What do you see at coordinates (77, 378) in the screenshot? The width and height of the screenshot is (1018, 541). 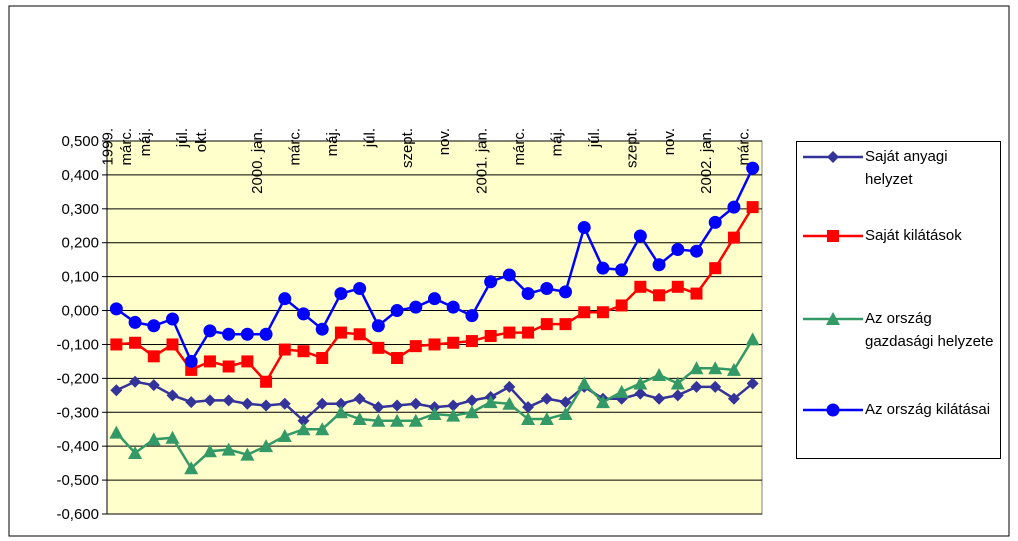 I see `y-tick-label: -0,200` at bounding box center [77, 378].